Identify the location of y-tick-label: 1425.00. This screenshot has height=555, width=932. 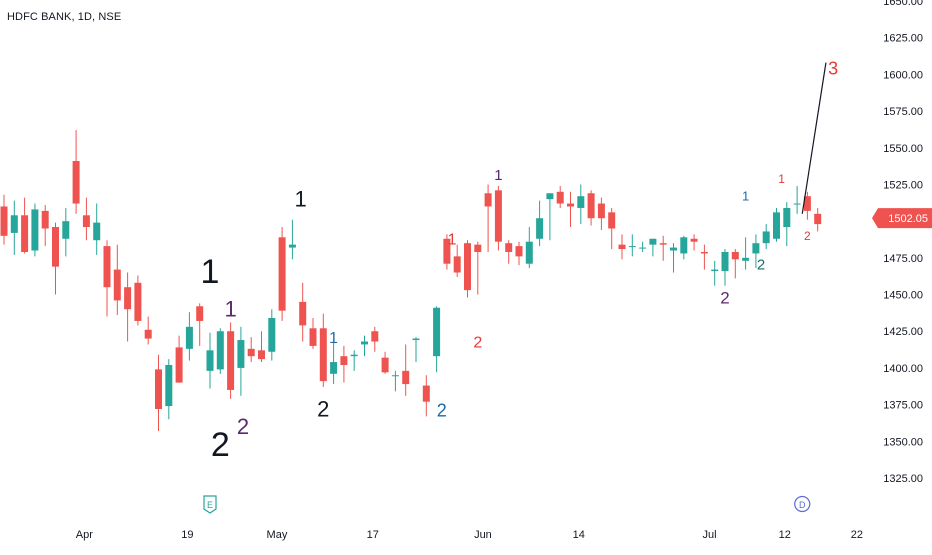
(903, 332).